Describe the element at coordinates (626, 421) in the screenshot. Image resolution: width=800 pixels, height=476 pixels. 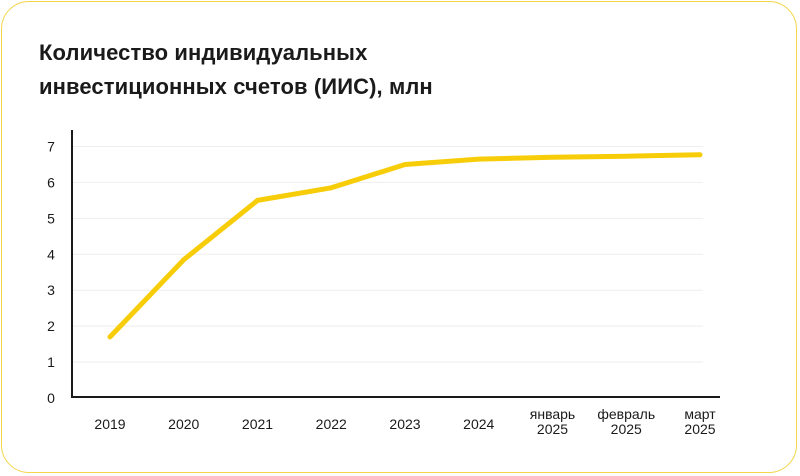
I see `x-tick-label: февраль 2025` at that location.